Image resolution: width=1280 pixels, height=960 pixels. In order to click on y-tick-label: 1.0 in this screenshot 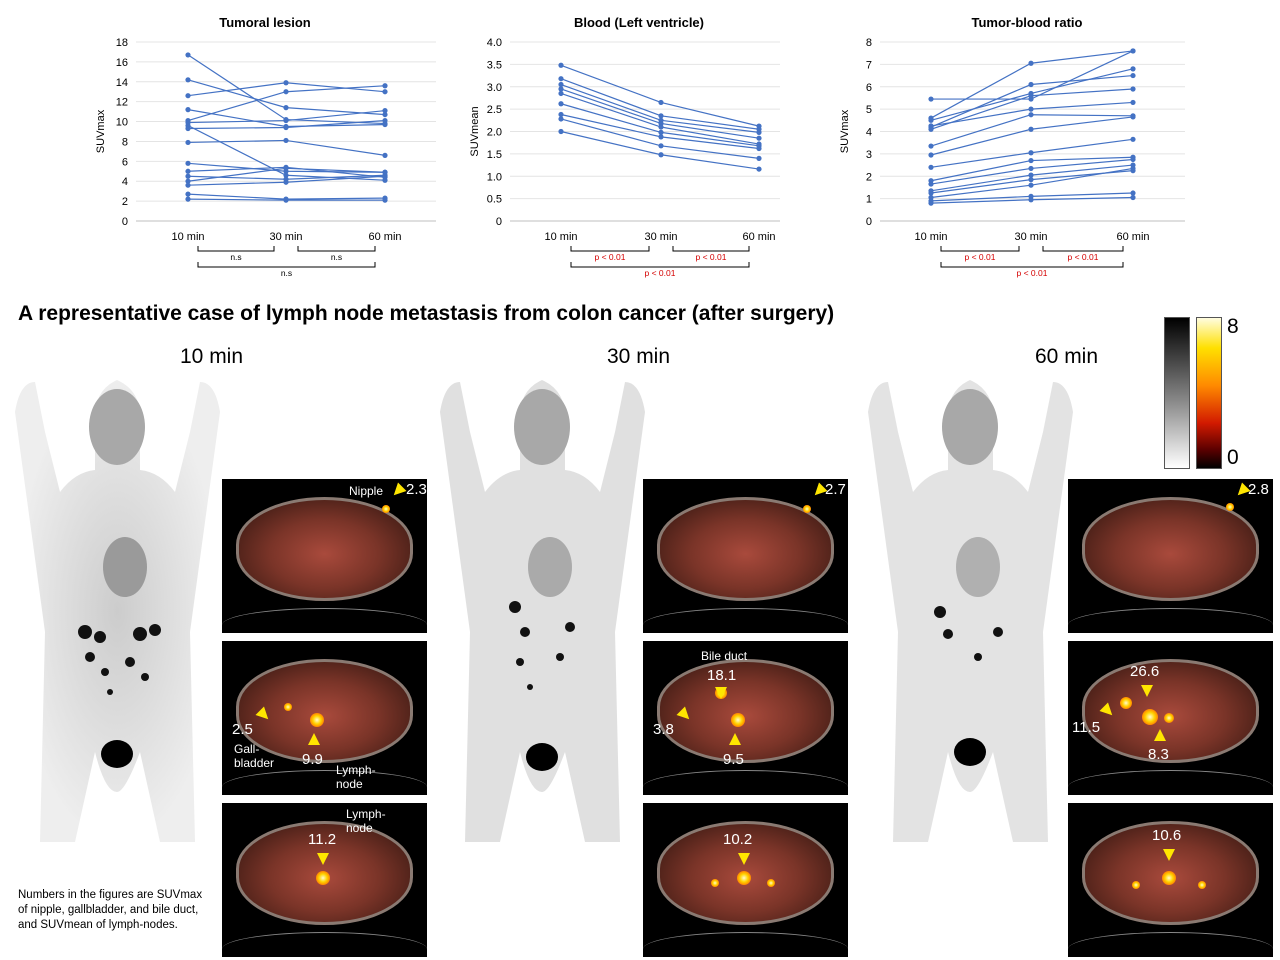, I will do `click(494, 177)`.